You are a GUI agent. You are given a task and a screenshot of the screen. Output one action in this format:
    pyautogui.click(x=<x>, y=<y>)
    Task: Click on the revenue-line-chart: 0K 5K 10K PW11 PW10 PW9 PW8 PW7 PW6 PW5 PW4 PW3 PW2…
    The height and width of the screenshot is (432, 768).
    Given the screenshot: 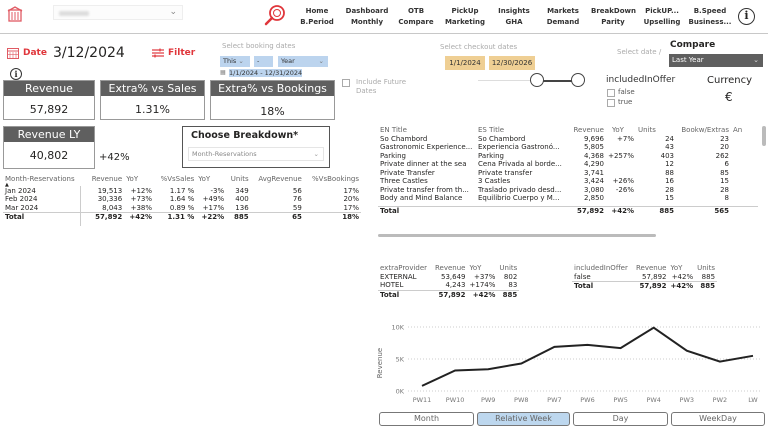 What is the action you would take?
    pyautogui.click(x=564, y=363)
    